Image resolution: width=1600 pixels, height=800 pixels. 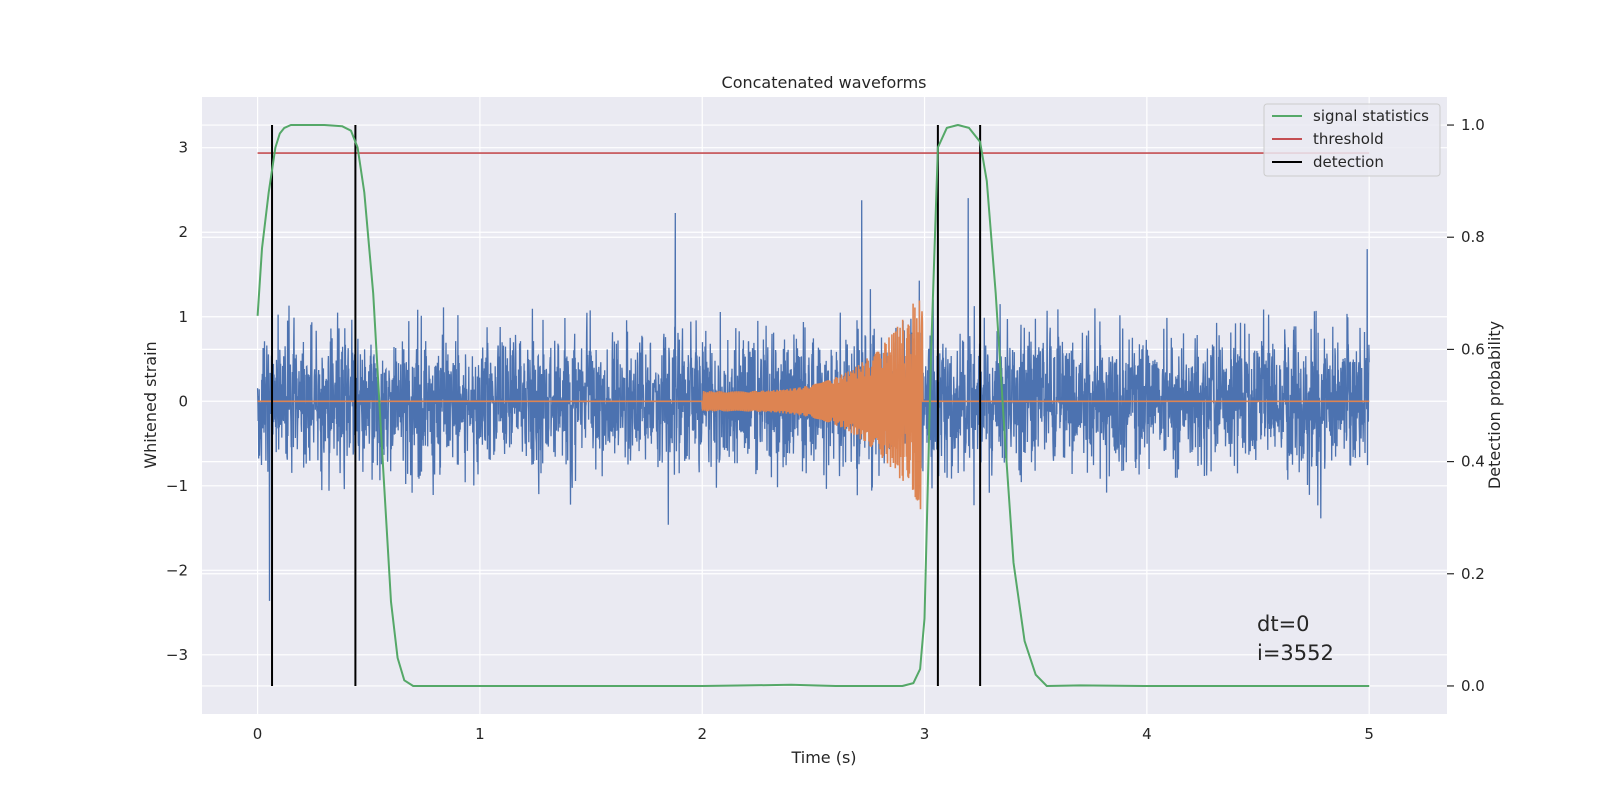 What do you see at coordinates (1348, 139) in the screenshot?
I see `legend-label-threshold: threshold` at bounding box center [1348, 139].